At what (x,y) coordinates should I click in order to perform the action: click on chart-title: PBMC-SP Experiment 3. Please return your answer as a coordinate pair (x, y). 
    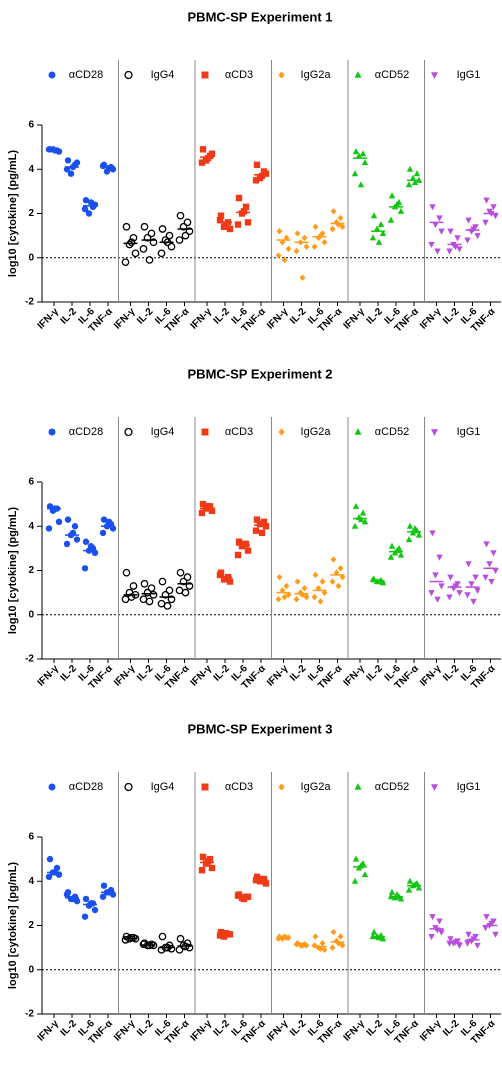
    Looking at the image, I should click on (260, 728).